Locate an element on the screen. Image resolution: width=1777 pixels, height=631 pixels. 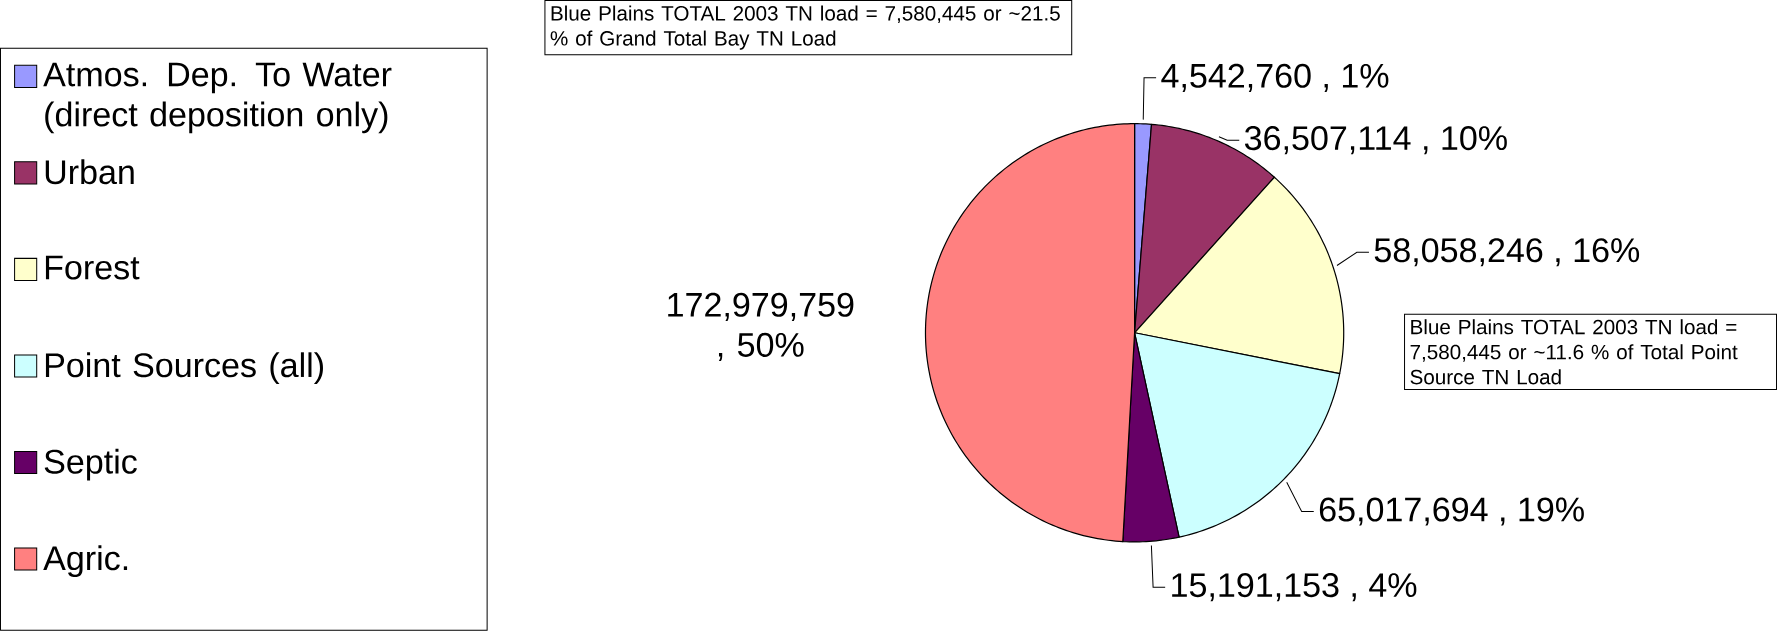
legend-label: Atmos. Dep. To Water (direct deposition only) is located at coordinates (217, 98).